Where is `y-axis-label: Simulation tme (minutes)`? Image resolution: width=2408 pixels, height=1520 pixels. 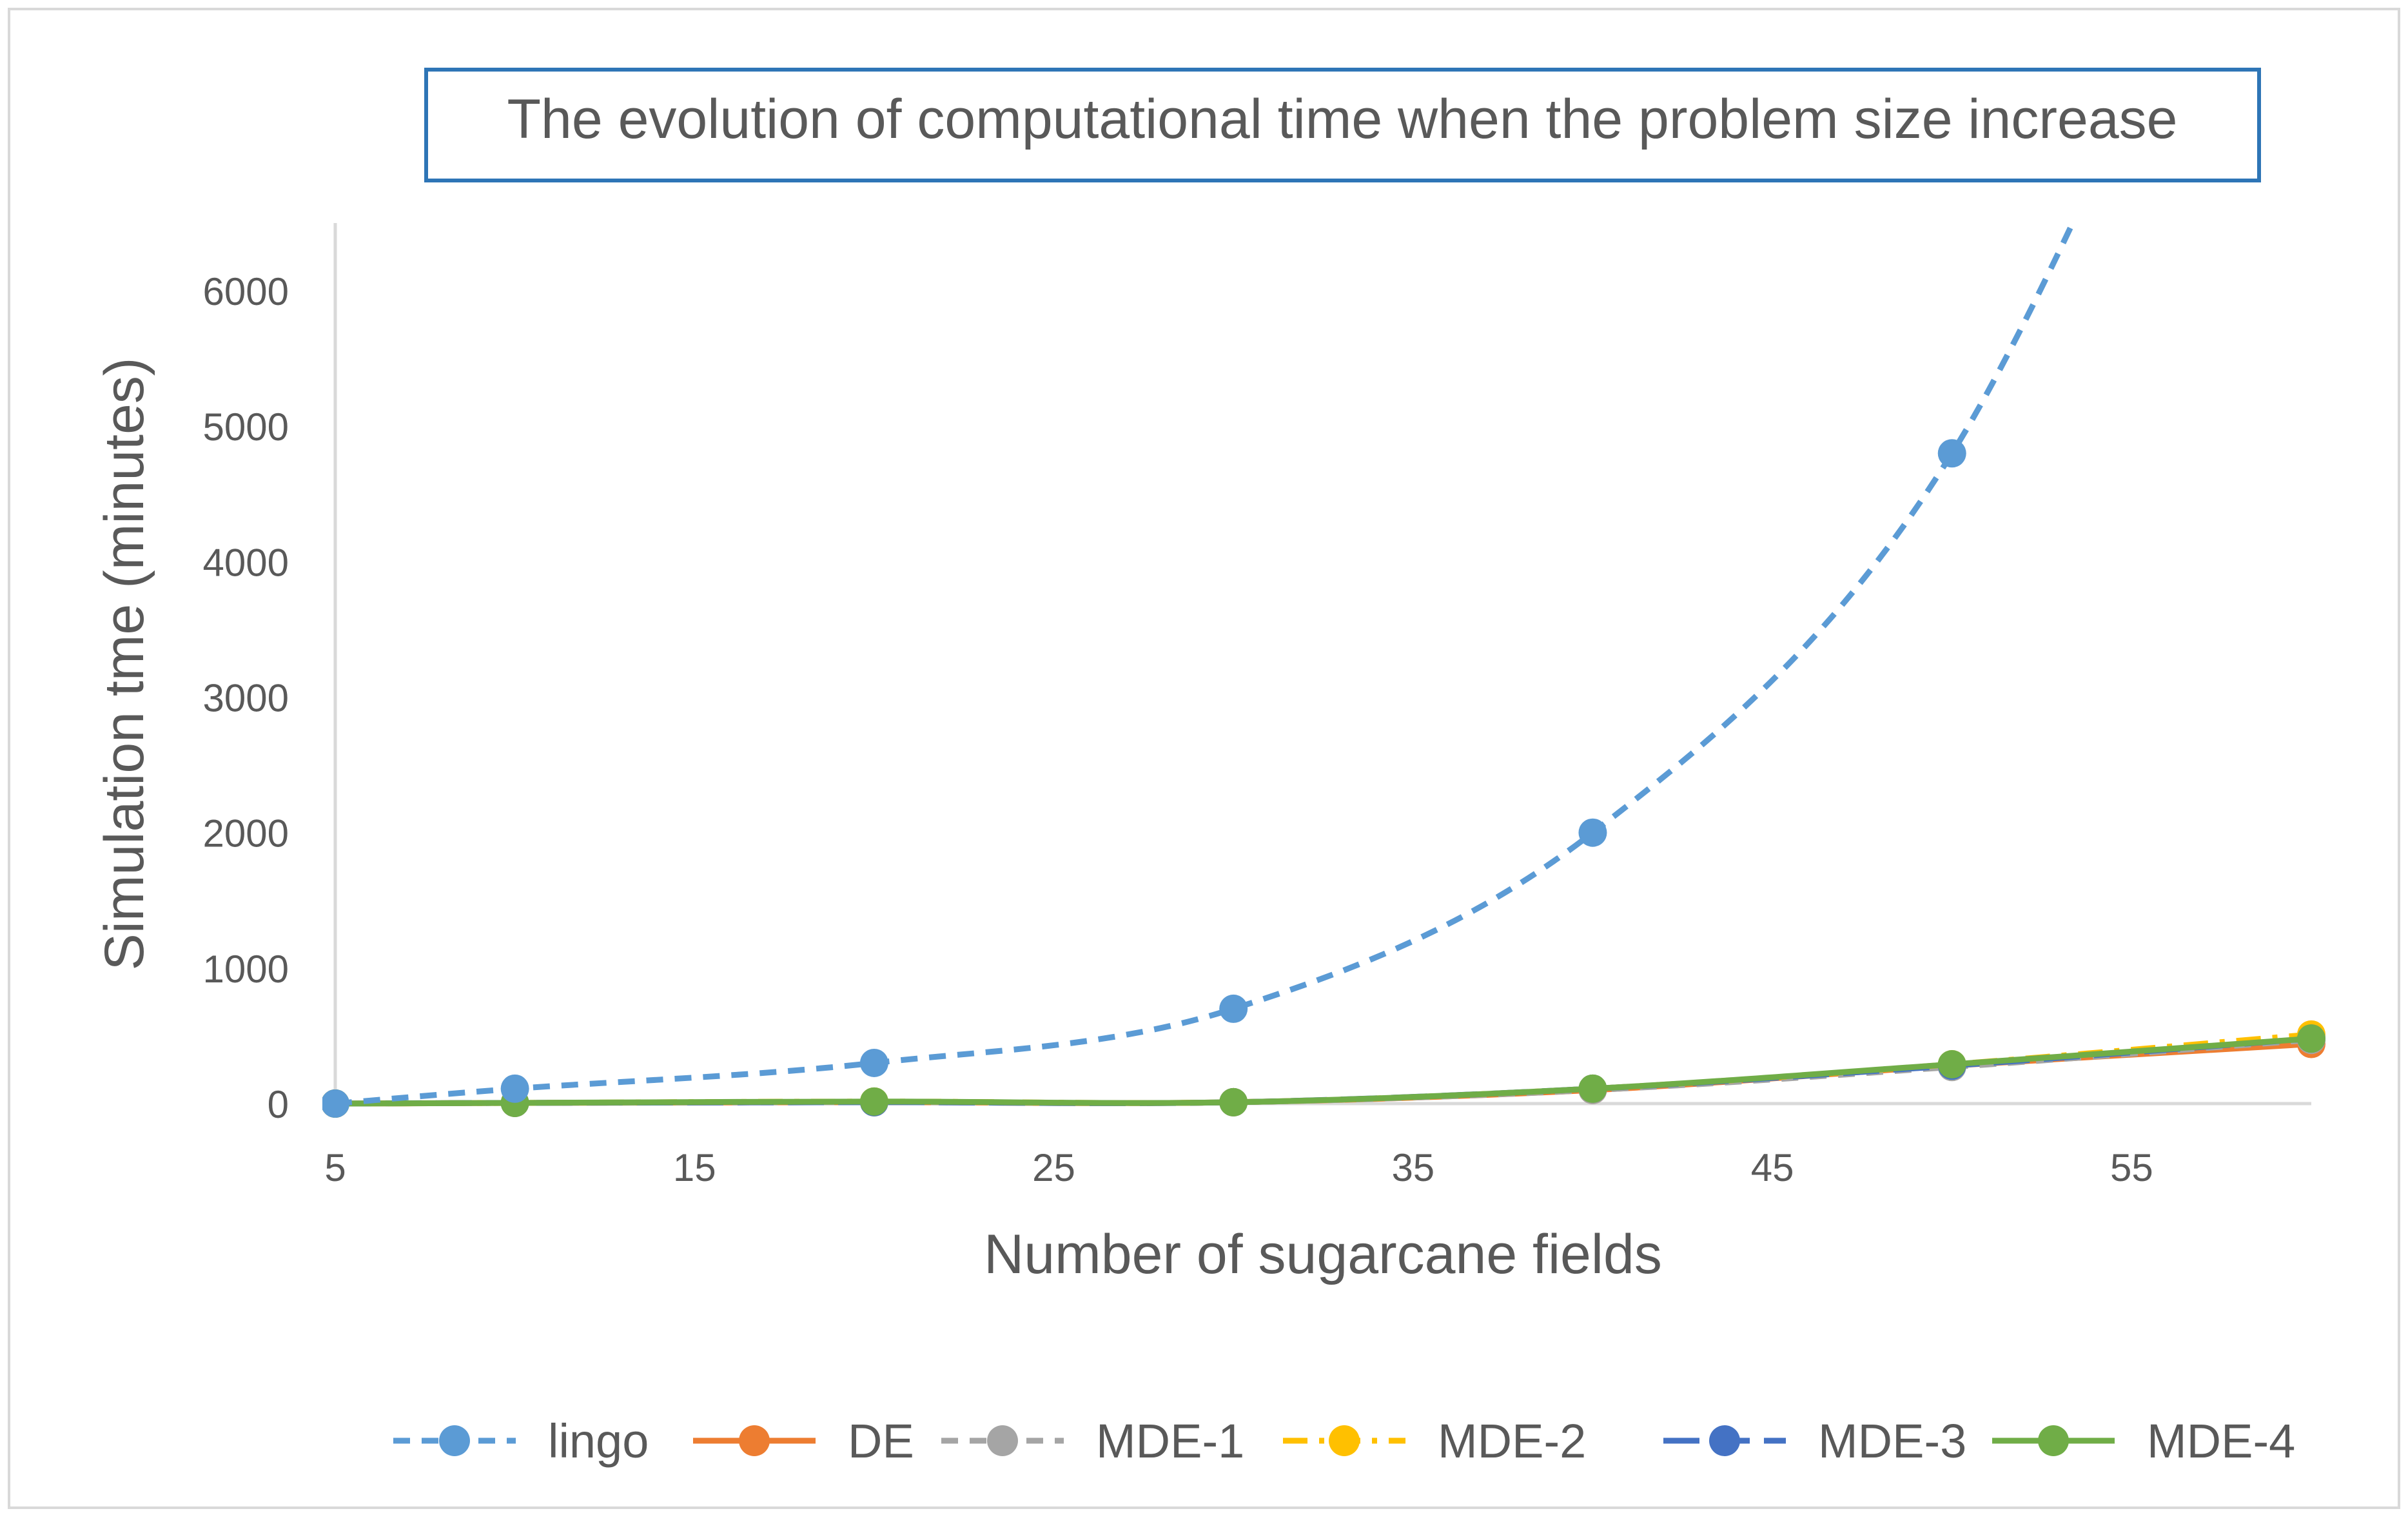
y-axis-label: Simulation tme (minutes) is located at coordinates (124, 663).